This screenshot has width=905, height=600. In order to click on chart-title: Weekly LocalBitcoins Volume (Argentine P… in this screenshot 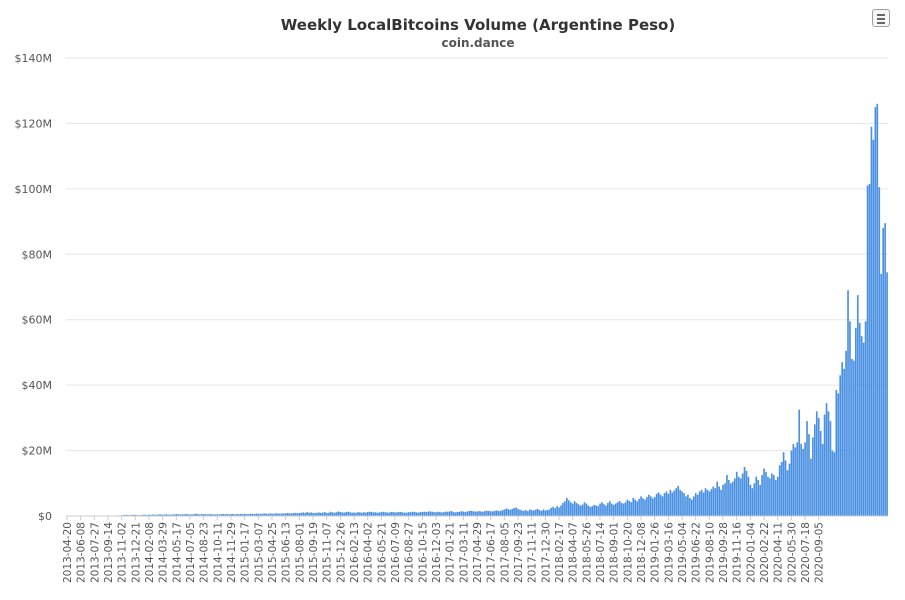, I will do `click(478, 25)`.